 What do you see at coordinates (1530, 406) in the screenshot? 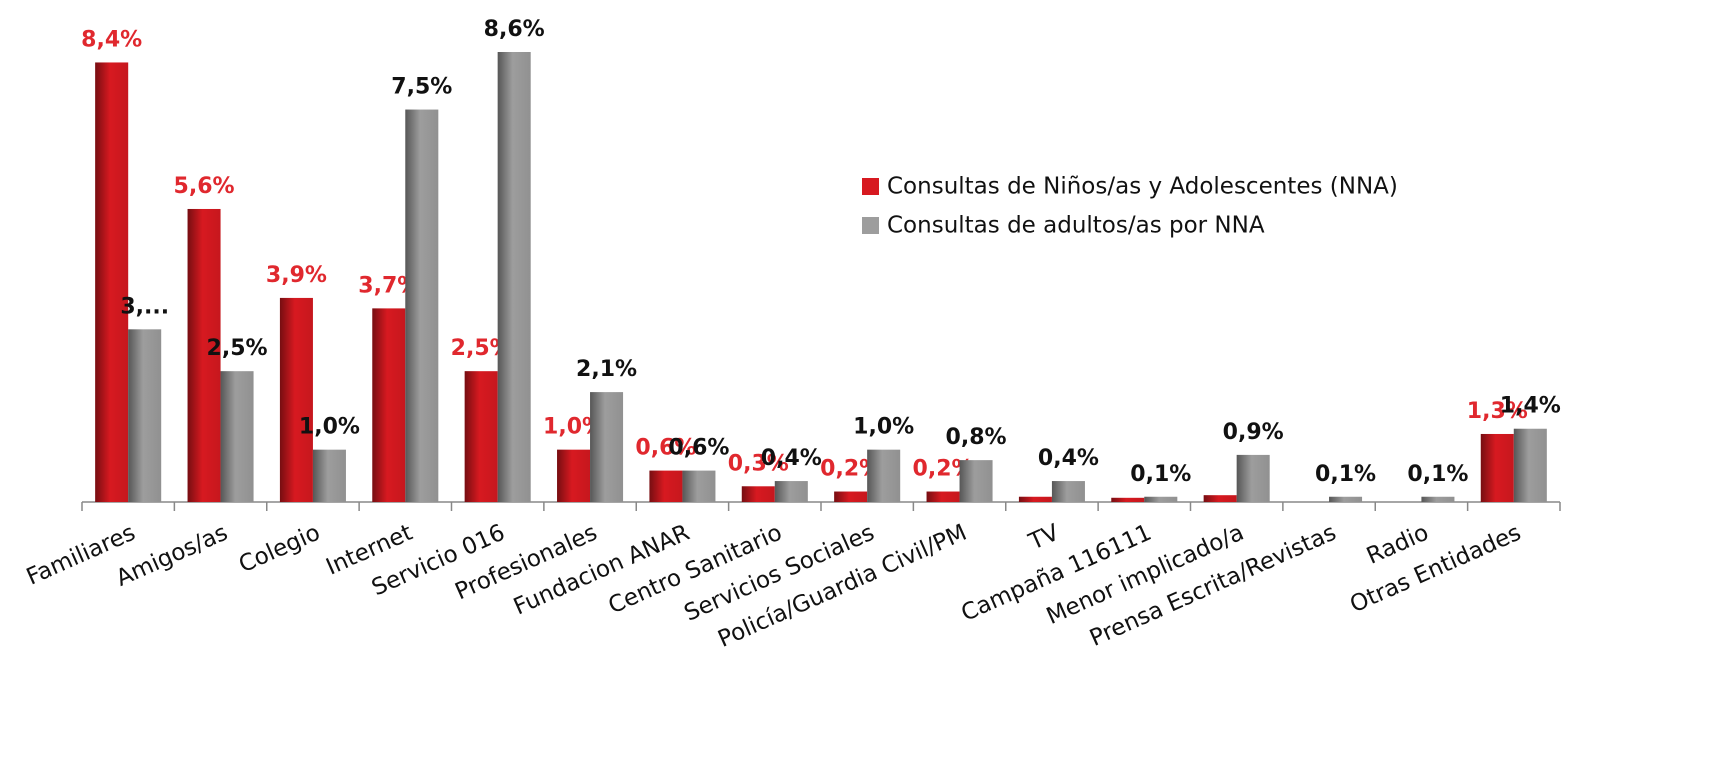
I see `data-label: 1,4%` at bounding box center [1530, 406].